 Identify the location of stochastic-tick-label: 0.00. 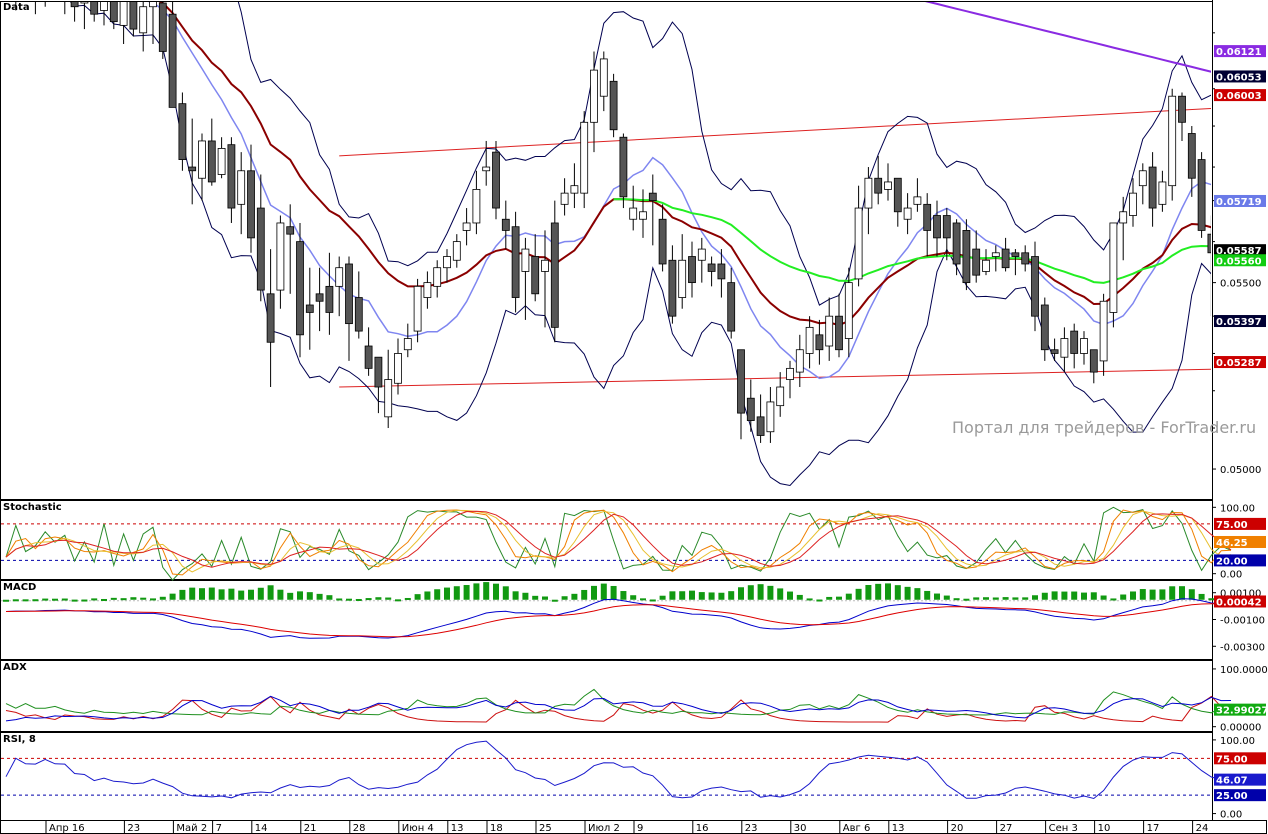
(1231, 575).